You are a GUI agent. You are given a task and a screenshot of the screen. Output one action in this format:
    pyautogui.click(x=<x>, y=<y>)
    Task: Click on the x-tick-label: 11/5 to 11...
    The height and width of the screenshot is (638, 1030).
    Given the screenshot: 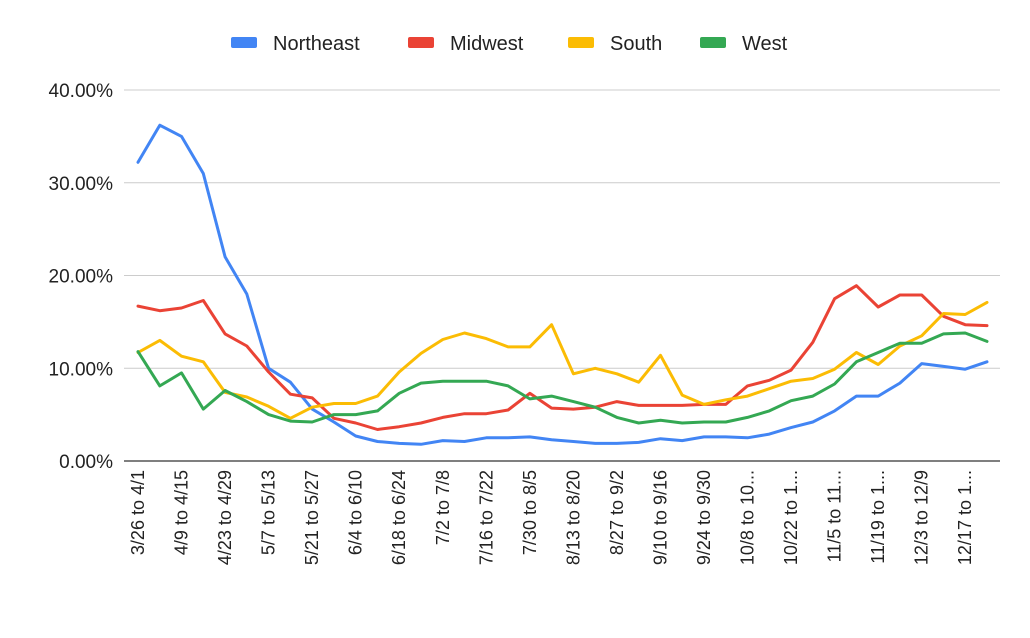 What is the action you would take?
    pyautogui.click(x=835, y=516)
    